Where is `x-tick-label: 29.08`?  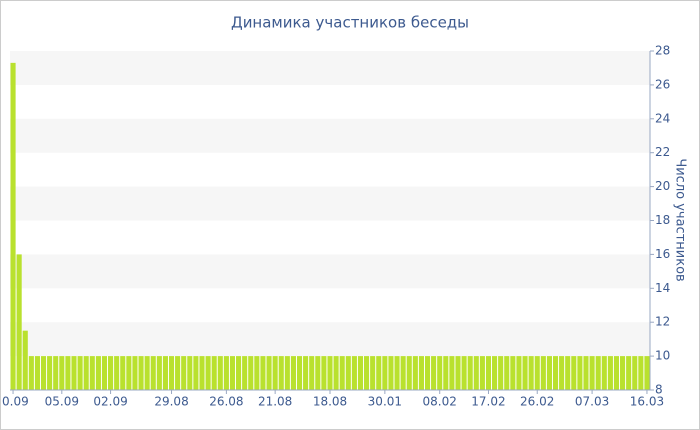
x-tick-label: 29.08 is located at coordinates (171, 402).